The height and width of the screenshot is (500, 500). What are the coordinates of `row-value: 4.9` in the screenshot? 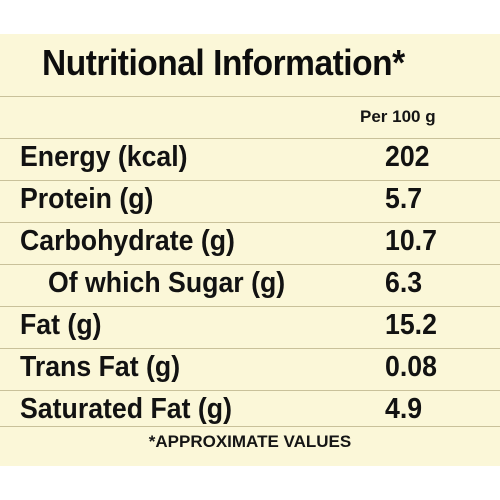 It's located at (404, 409).